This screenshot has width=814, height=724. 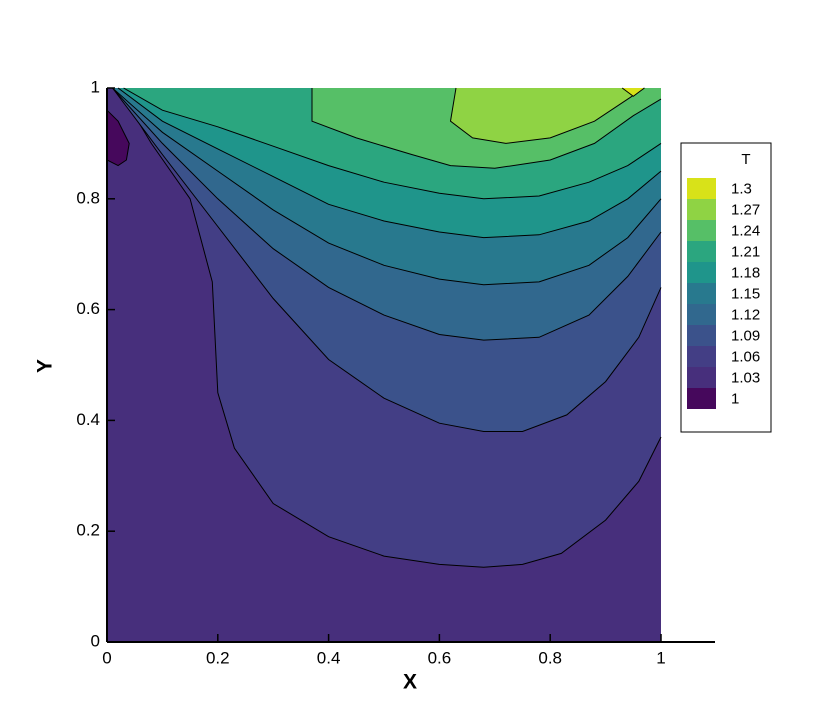 I want to click on x-tick-label: 0, so click(x=106, y=657).